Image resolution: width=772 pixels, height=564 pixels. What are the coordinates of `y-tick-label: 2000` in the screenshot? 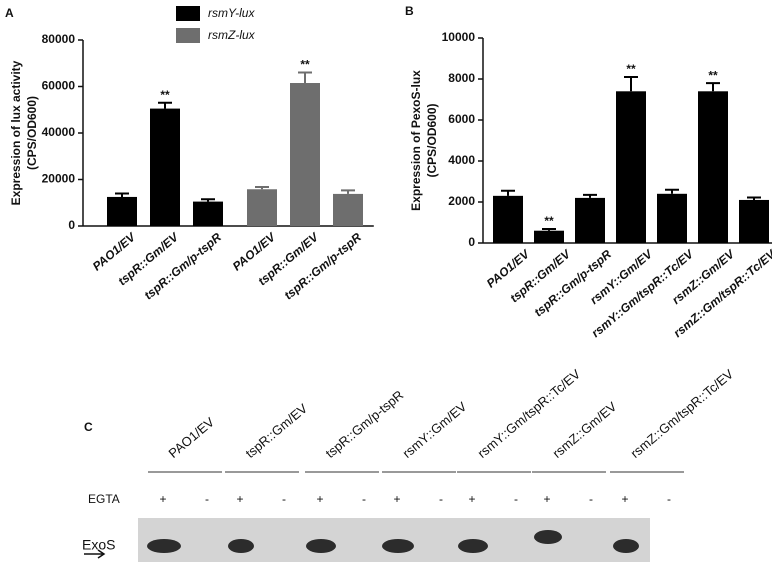 It's located at (461, 201).